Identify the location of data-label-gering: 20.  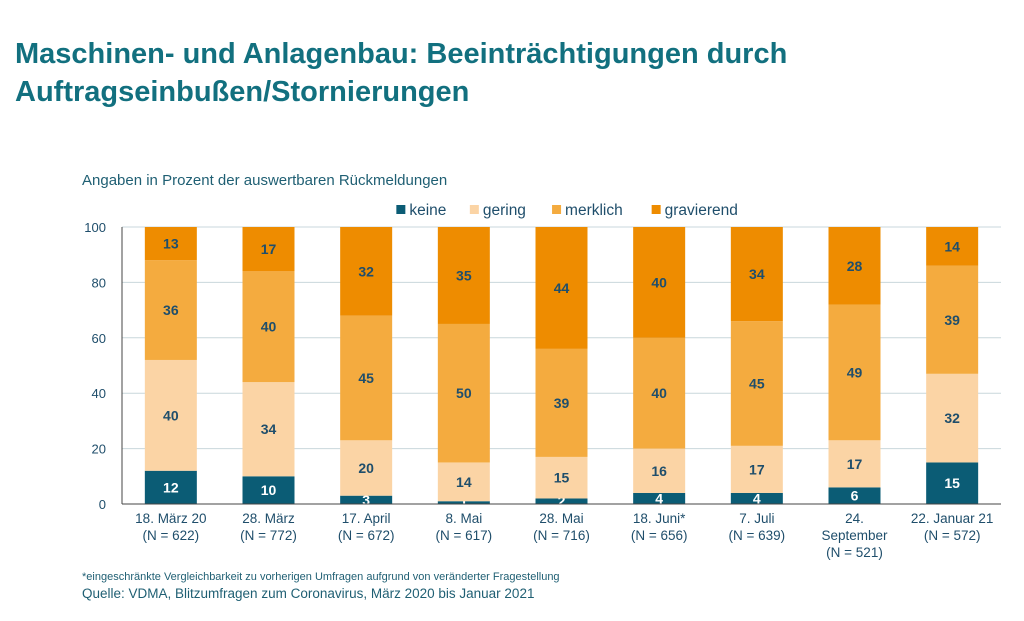
(366, 468).